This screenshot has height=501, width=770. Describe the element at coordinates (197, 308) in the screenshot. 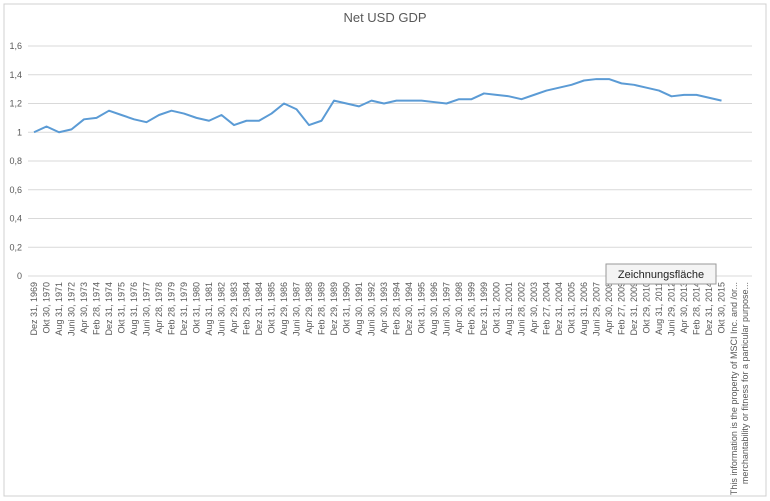

I see `x-tick-label: Okt 31, 1980` at that location.